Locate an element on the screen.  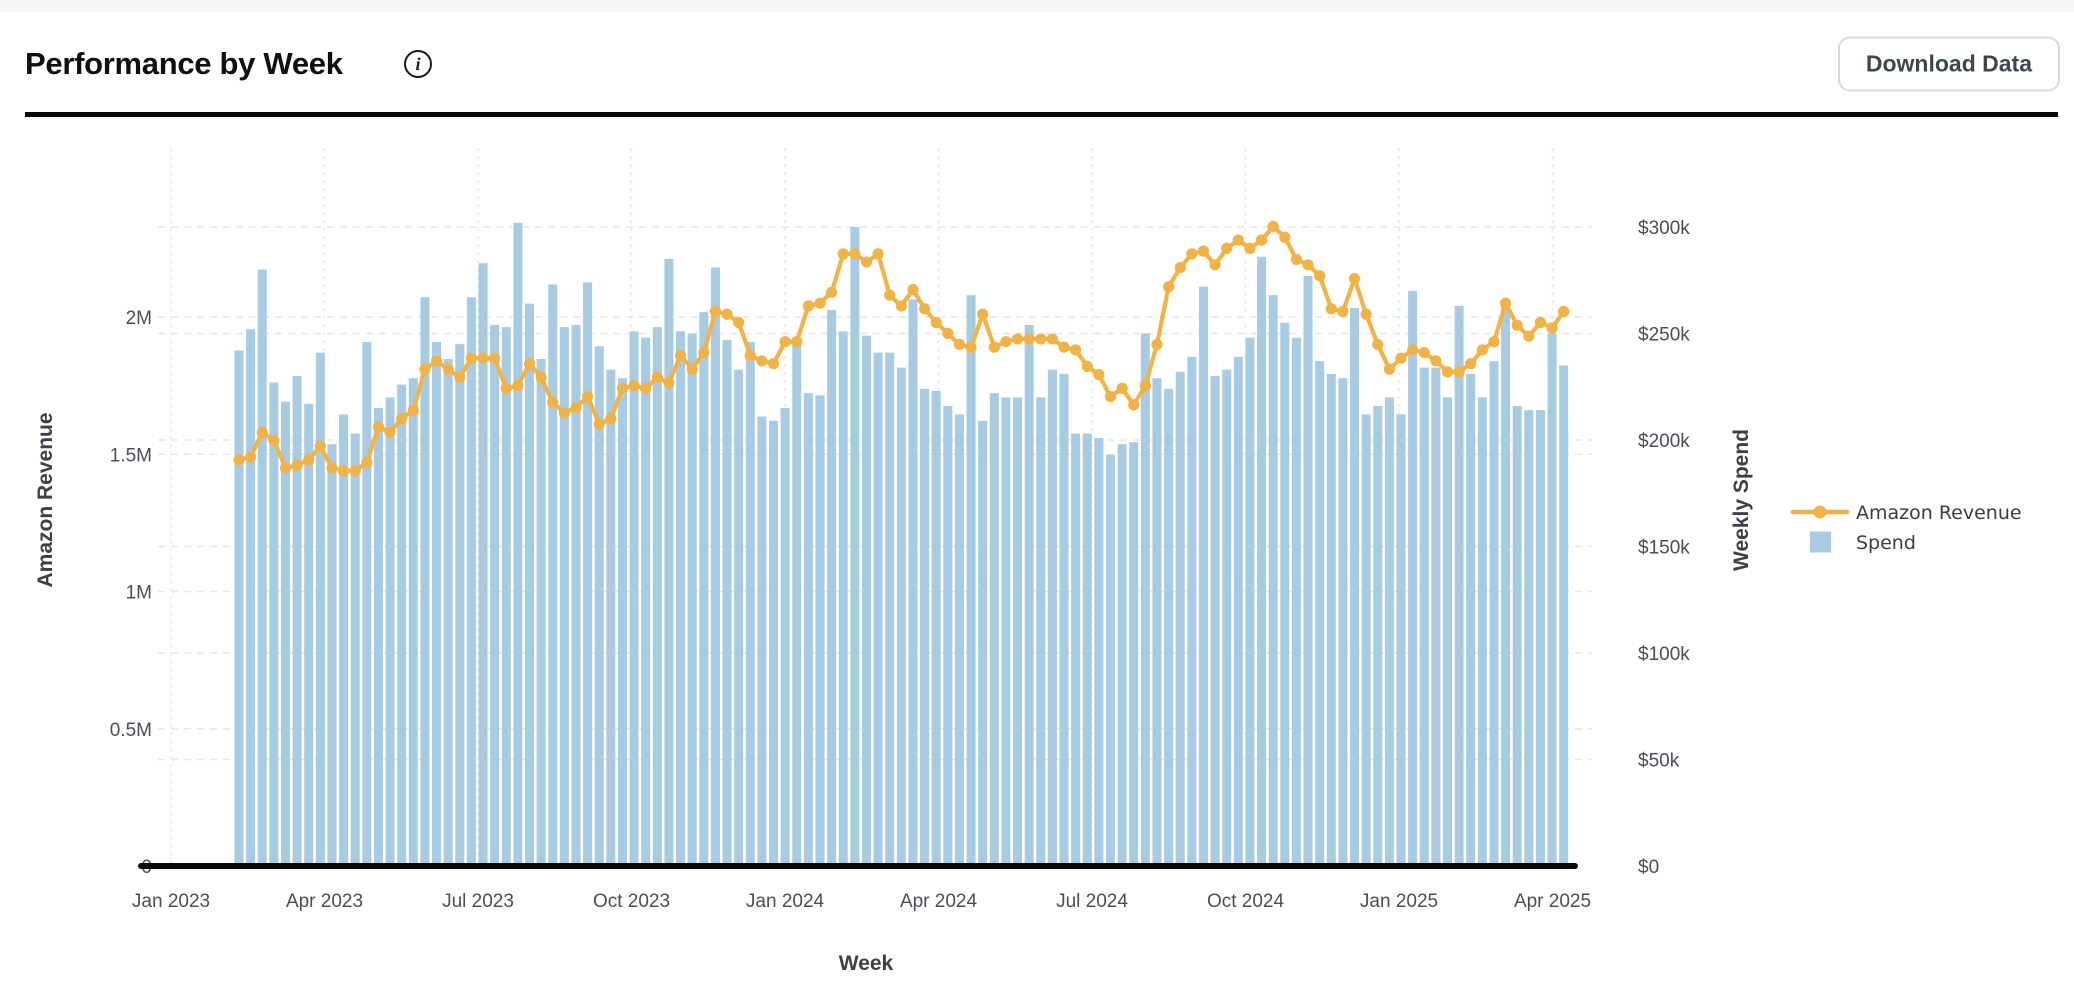
download-data-button: Download Data is located at coordinates (1948, 64).